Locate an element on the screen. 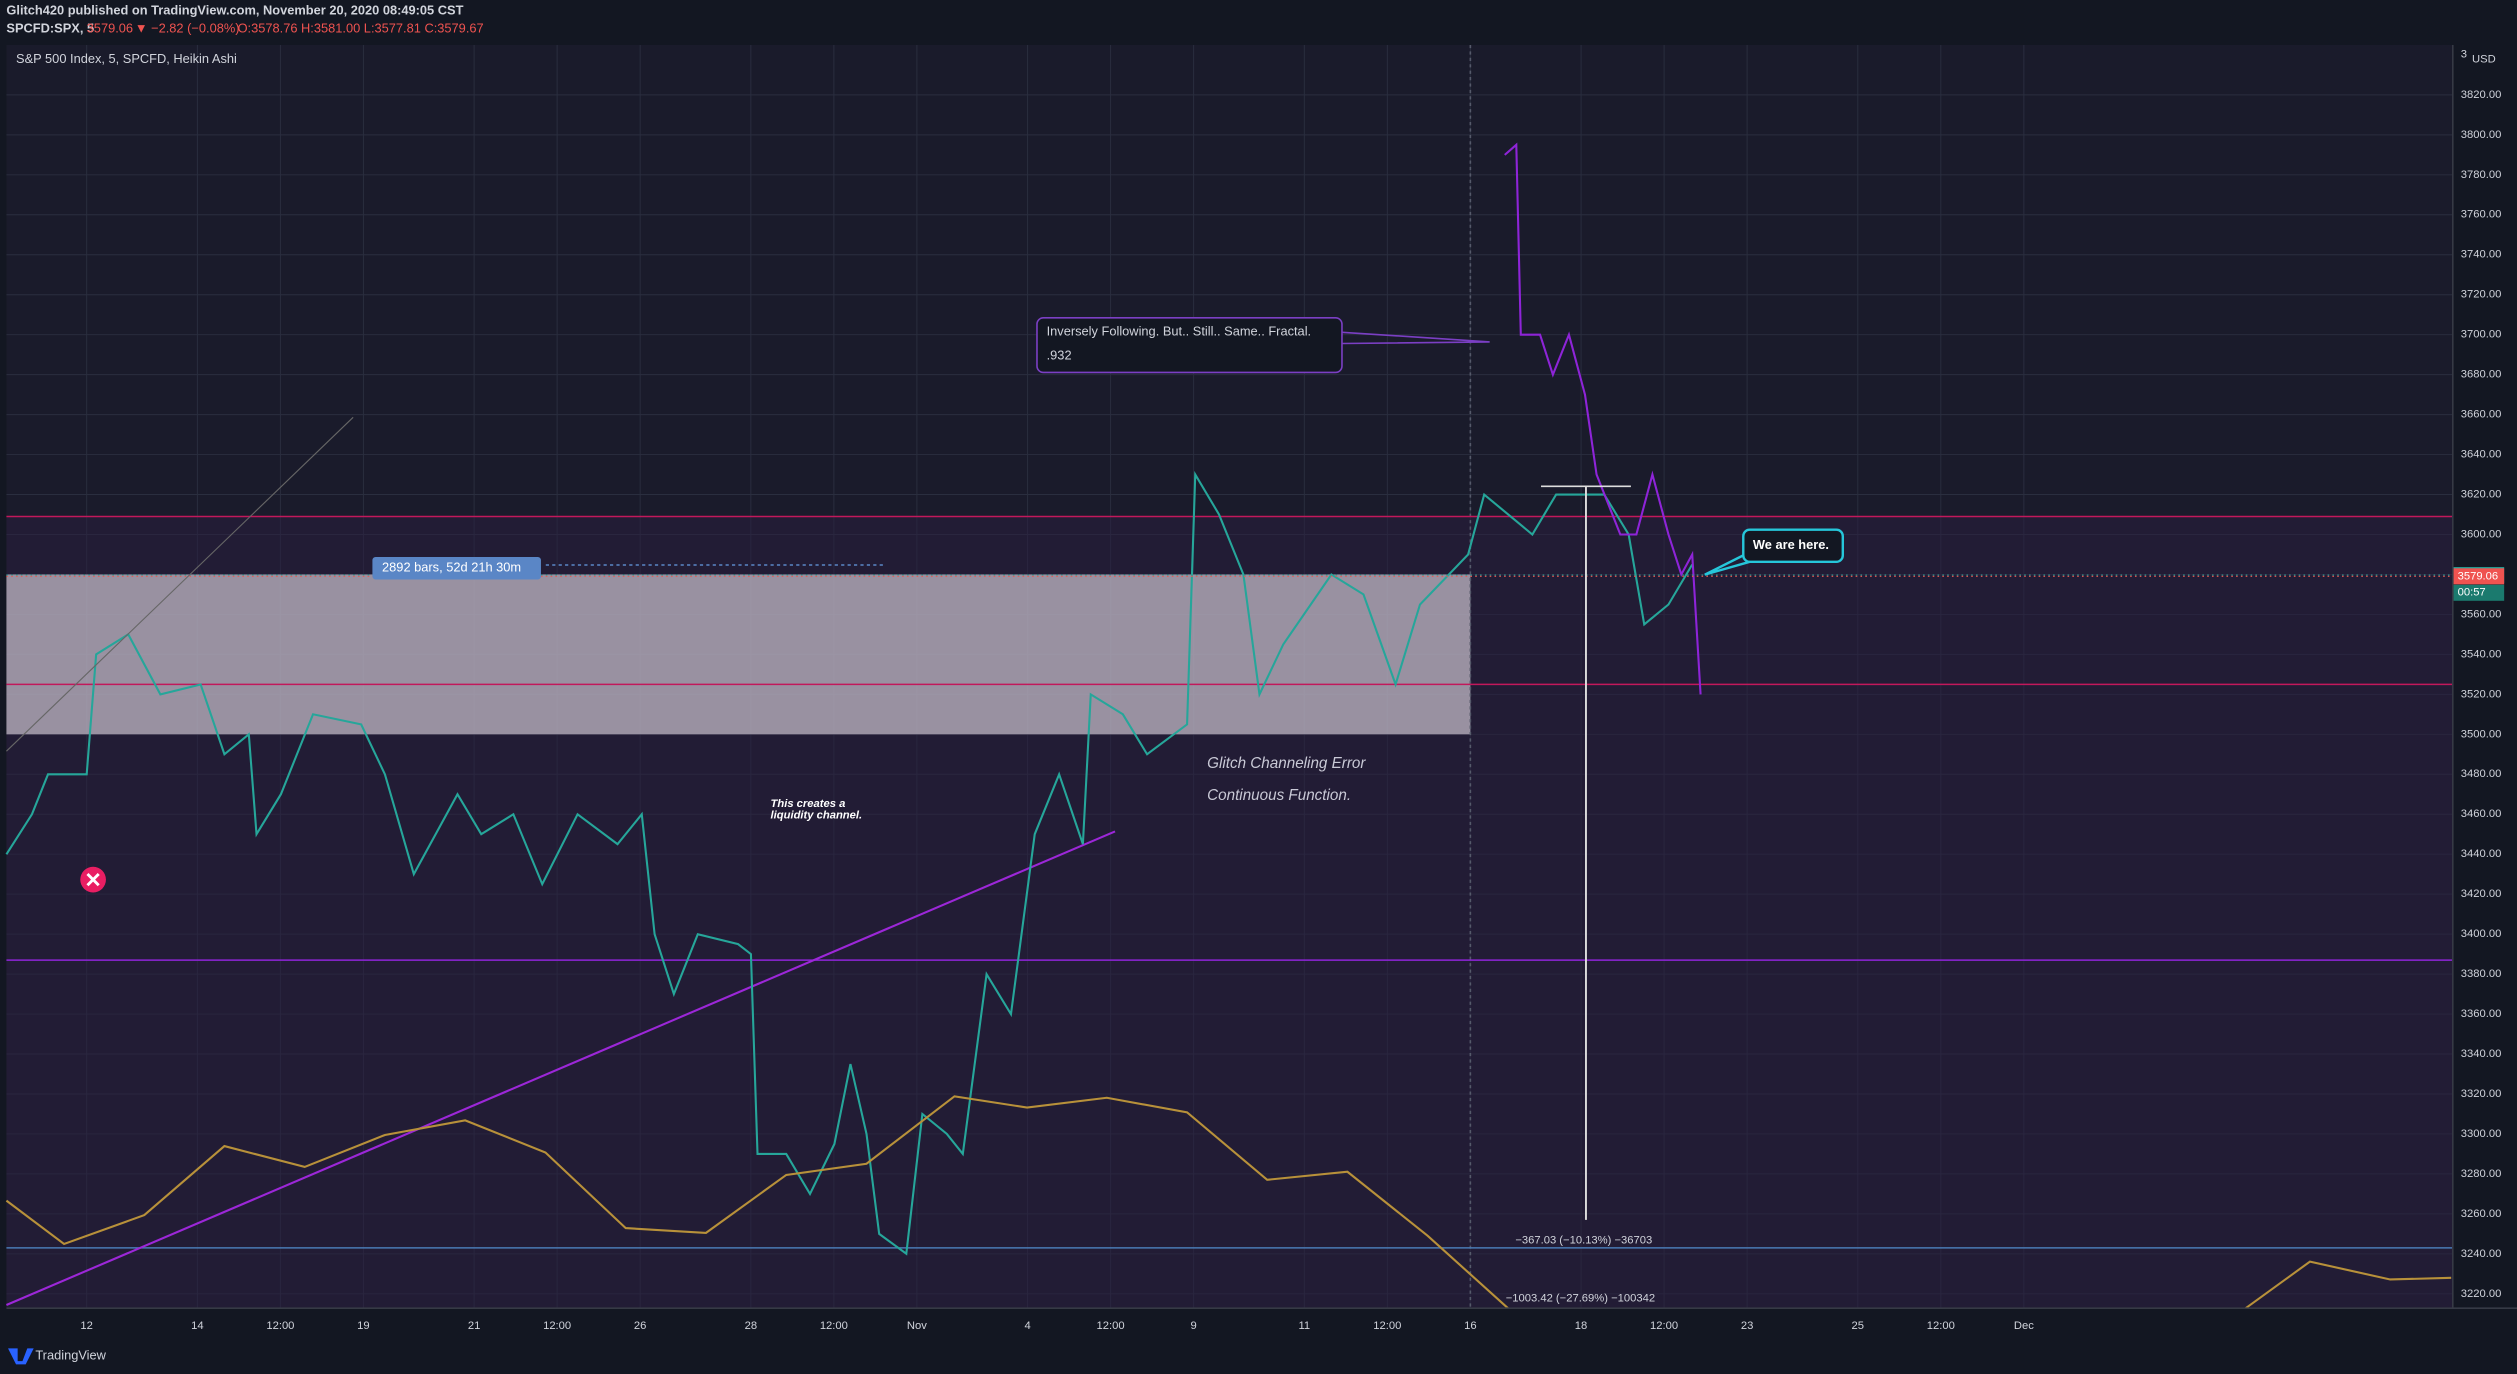 The image size is (2517, 1374). y-tick-label: 3280.00 is located at coordinates (2481, 1174).